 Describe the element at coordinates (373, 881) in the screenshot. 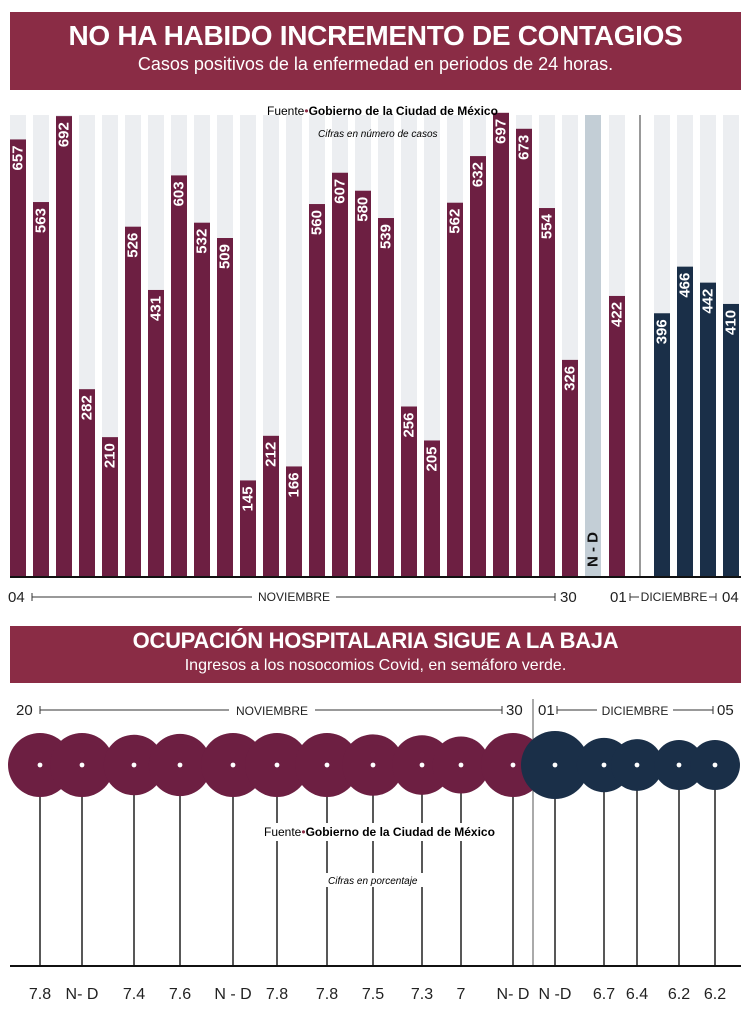

I see `chart-note-2: Cifras en porcentaje` at that location.